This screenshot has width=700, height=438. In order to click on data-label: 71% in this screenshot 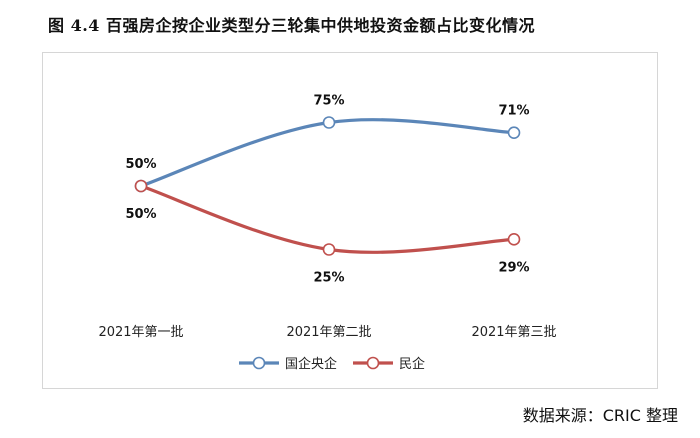, I will do `click(513, 111)`.